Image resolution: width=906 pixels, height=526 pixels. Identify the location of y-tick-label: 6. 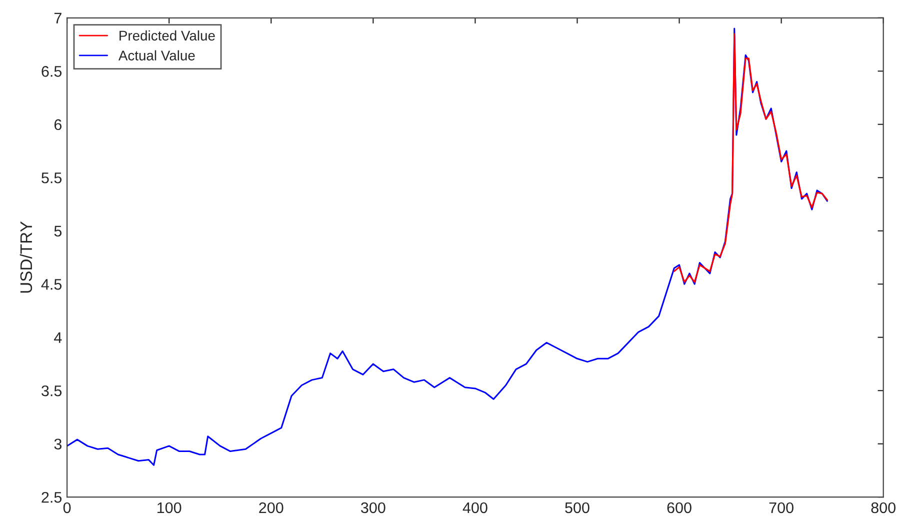
(58, 124).